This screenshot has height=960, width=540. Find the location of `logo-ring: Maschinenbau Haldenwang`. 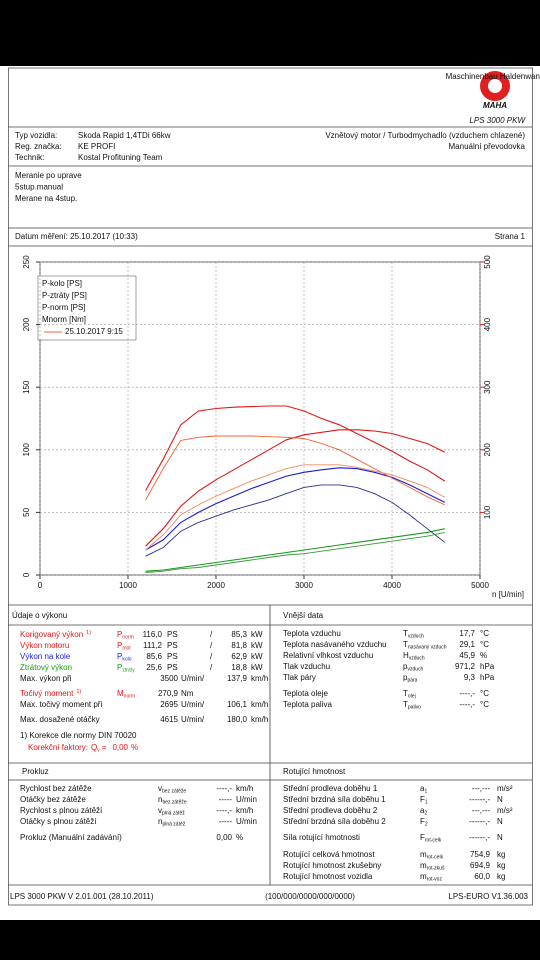

logo-ring: Maschinenbau Haldenwang is located at coordinates (493, 76).